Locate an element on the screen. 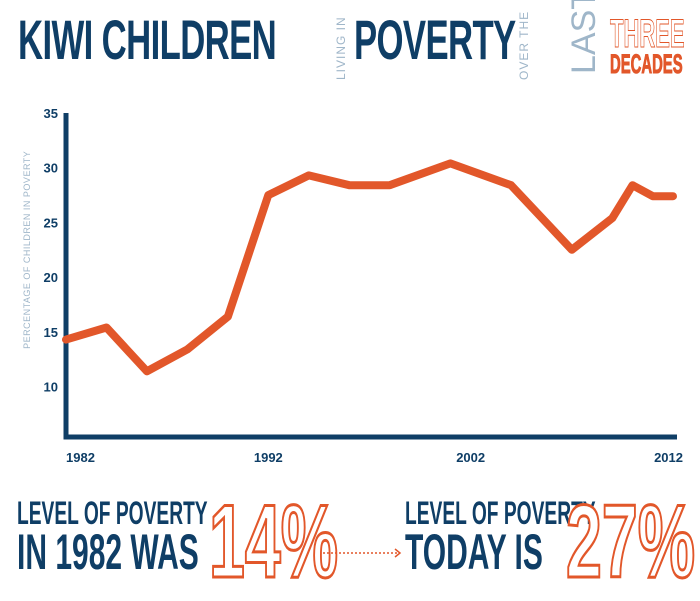 This screenshot has height=601, width=700. stat-1982: LEVEL OF POVERTY IN 1982 WAS is located at coordinates (176, 537).